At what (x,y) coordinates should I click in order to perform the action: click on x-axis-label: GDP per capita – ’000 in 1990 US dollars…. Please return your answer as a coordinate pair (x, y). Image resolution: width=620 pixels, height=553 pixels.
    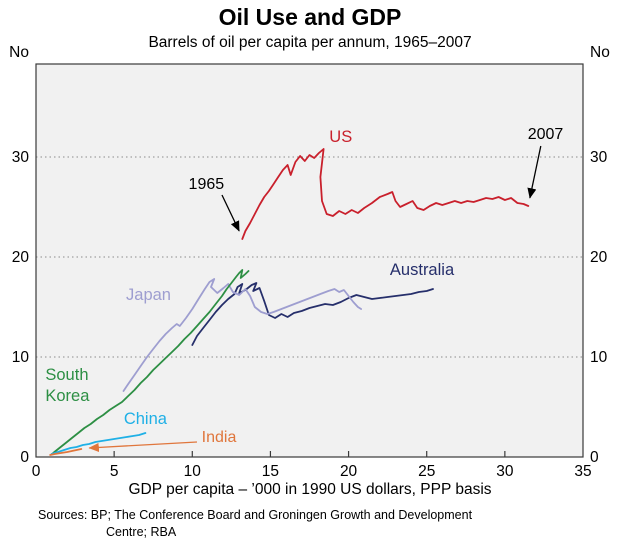
    Looking at the image, I should click on (310, 489).